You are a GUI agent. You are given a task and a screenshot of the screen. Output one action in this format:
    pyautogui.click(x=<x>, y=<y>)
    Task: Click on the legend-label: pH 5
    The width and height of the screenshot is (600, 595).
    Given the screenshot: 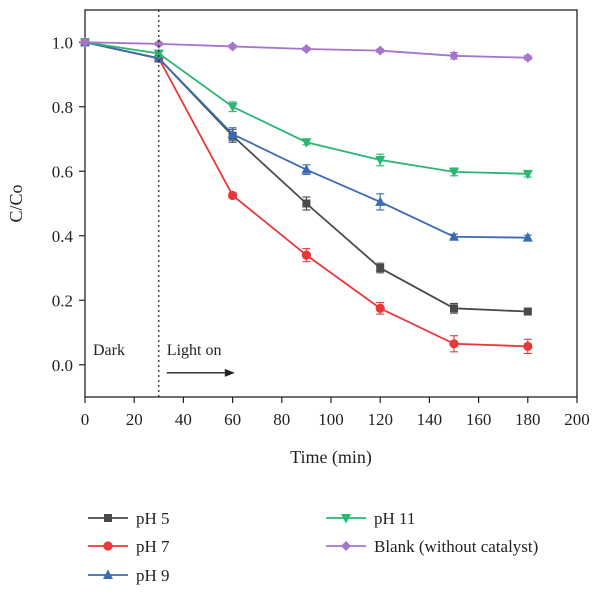 What is the action you would take?
    pyautogui.click(x=153, y=518)
    